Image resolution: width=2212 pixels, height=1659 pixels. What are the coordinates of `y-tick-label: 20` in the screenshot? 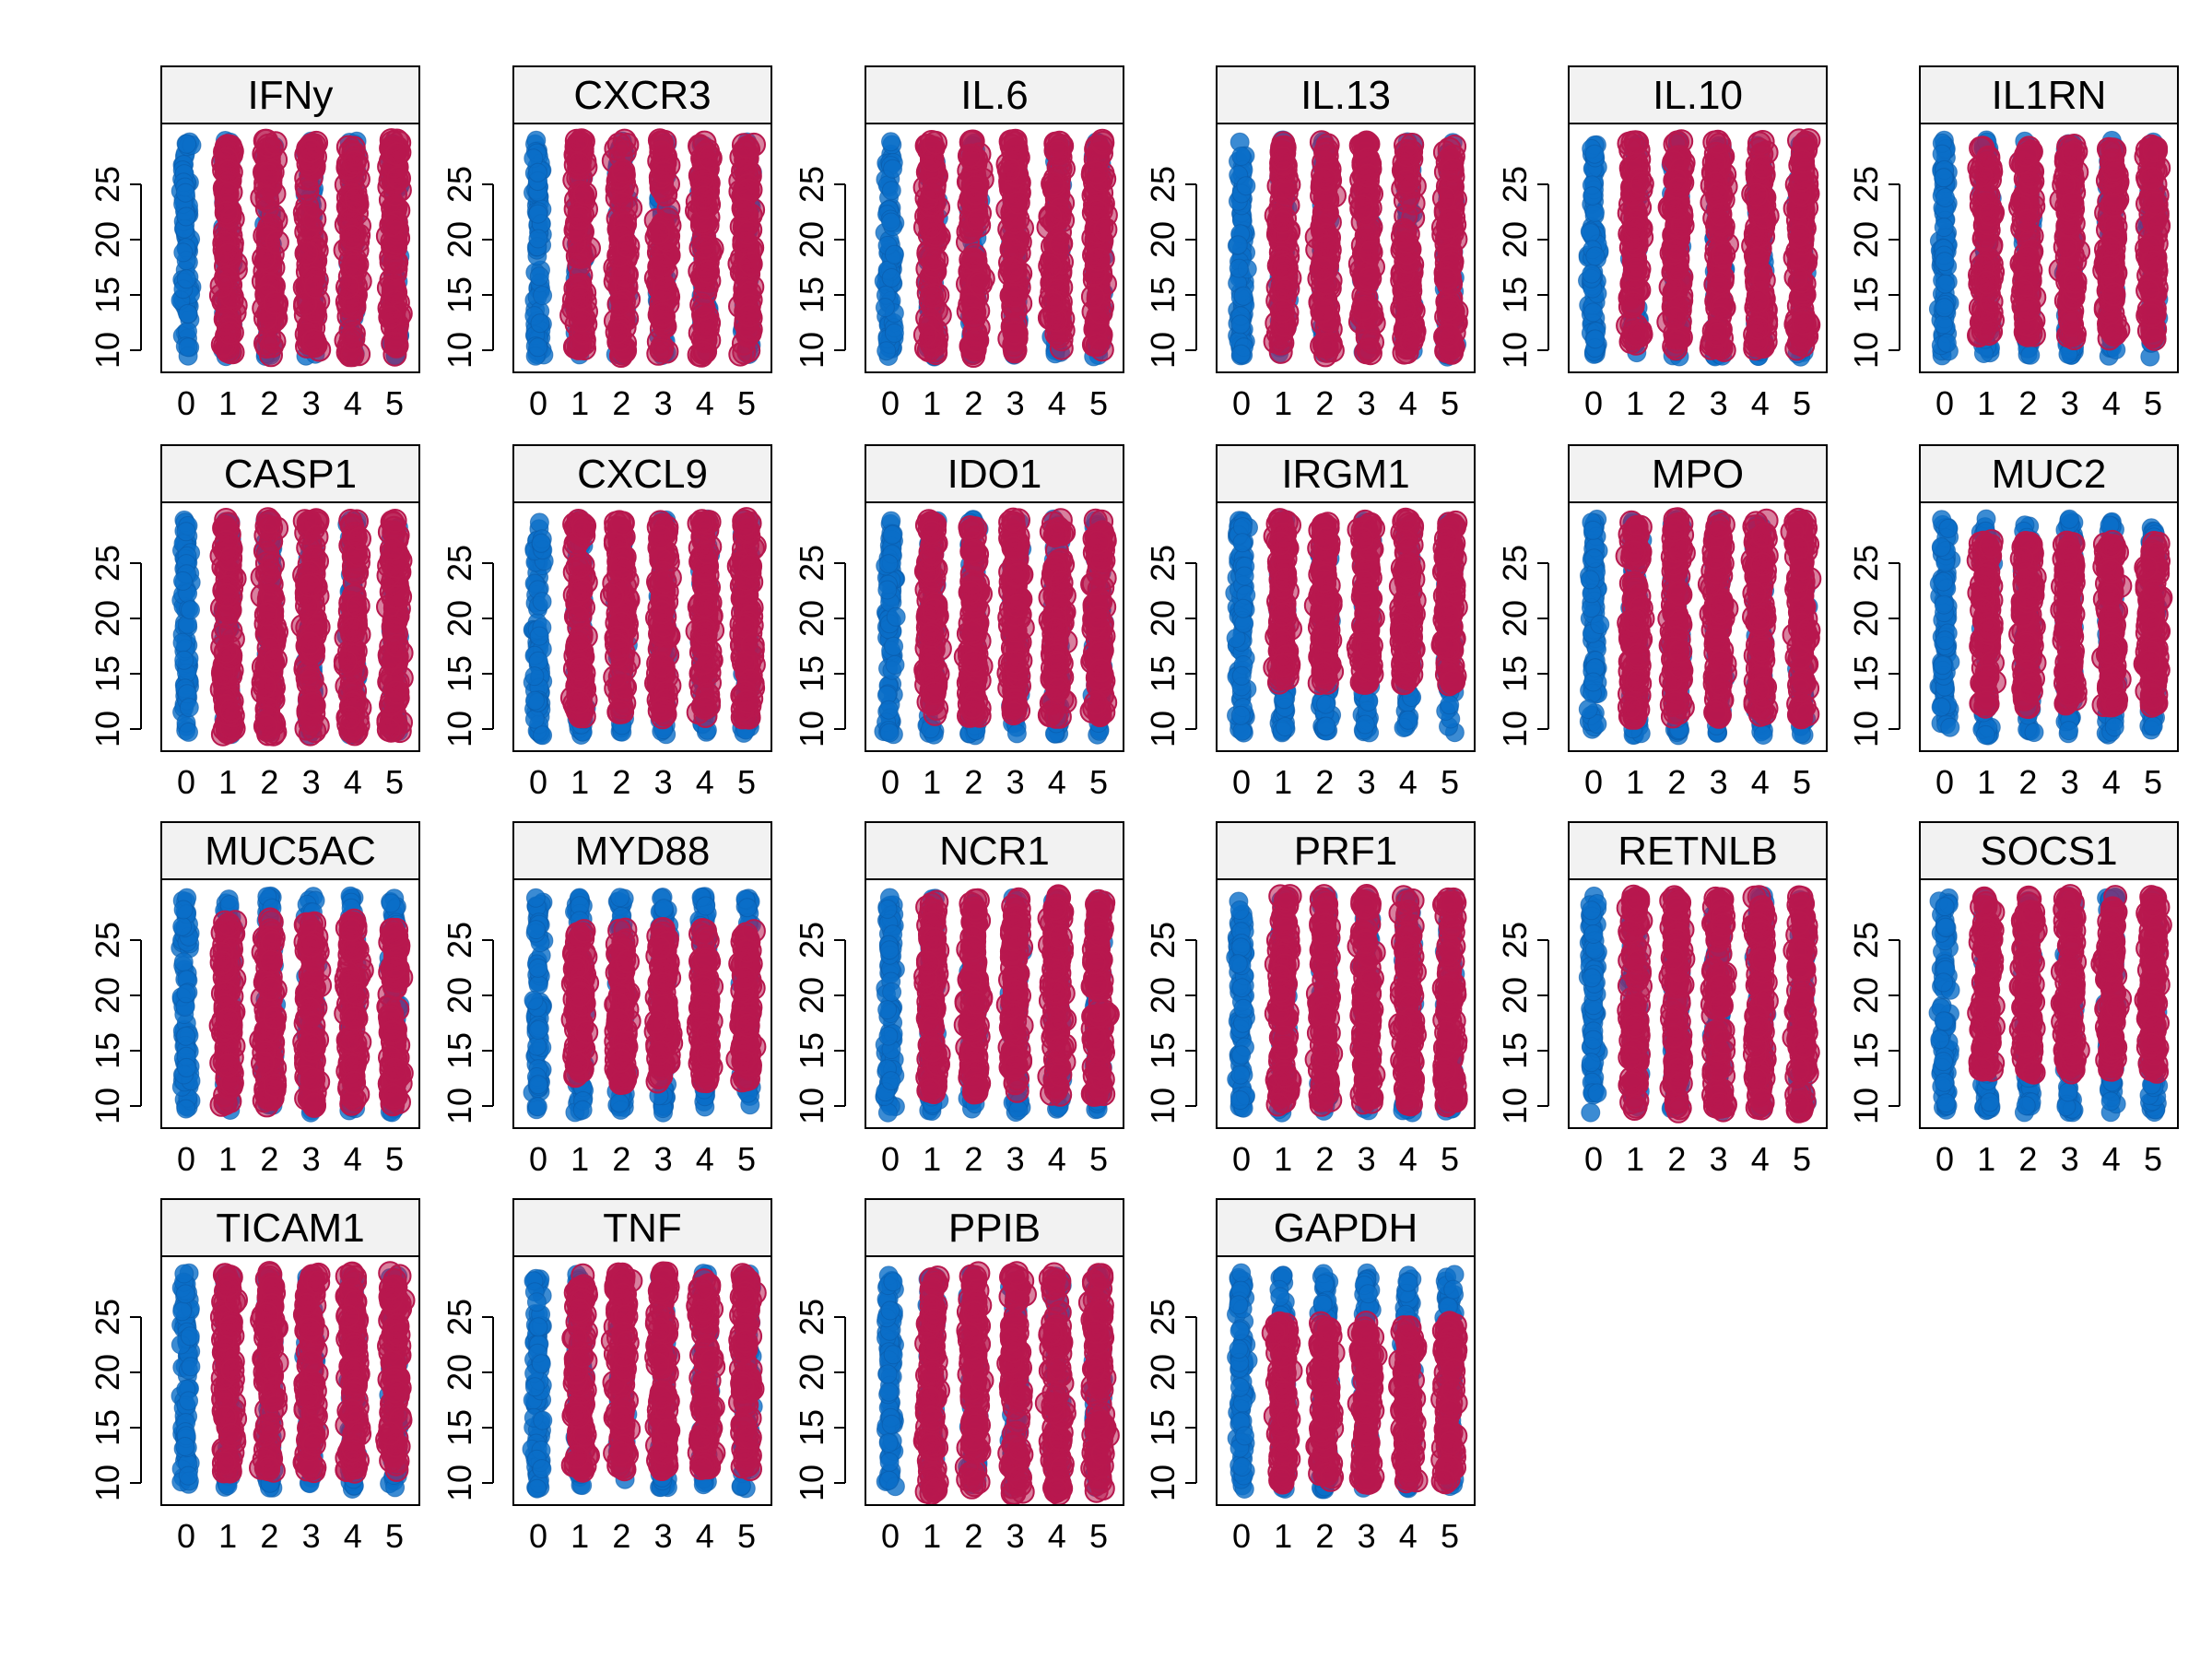 It's located at (1163, 239).